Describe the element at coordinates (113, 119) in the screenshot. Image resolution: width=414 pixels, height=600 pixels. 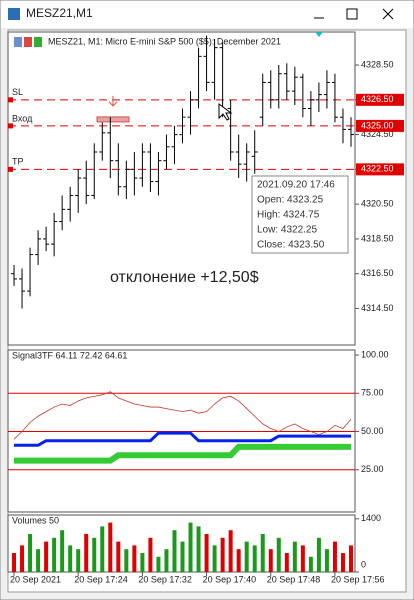
I see `entry-marker` at that location.